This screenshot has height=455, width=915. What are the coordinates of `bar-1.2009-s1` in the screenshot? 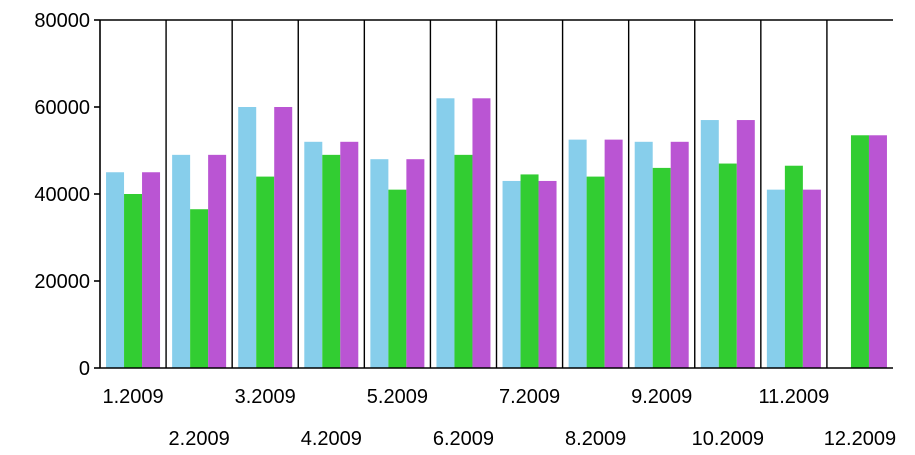 It's located at (115, 270).